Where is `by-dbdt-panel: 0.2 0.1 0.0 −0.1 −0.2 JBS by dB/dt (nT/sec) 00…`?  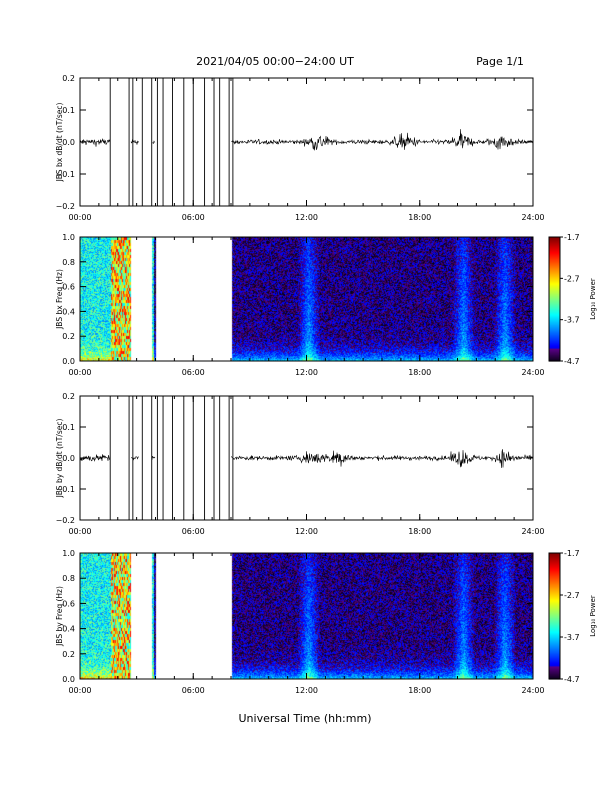 by-dbdt-panel: 0.2 0.1 0.0 −0.1 −0.2 JBS by dB/dt (nT/sec) 00… is located at coordinates (300, 464).